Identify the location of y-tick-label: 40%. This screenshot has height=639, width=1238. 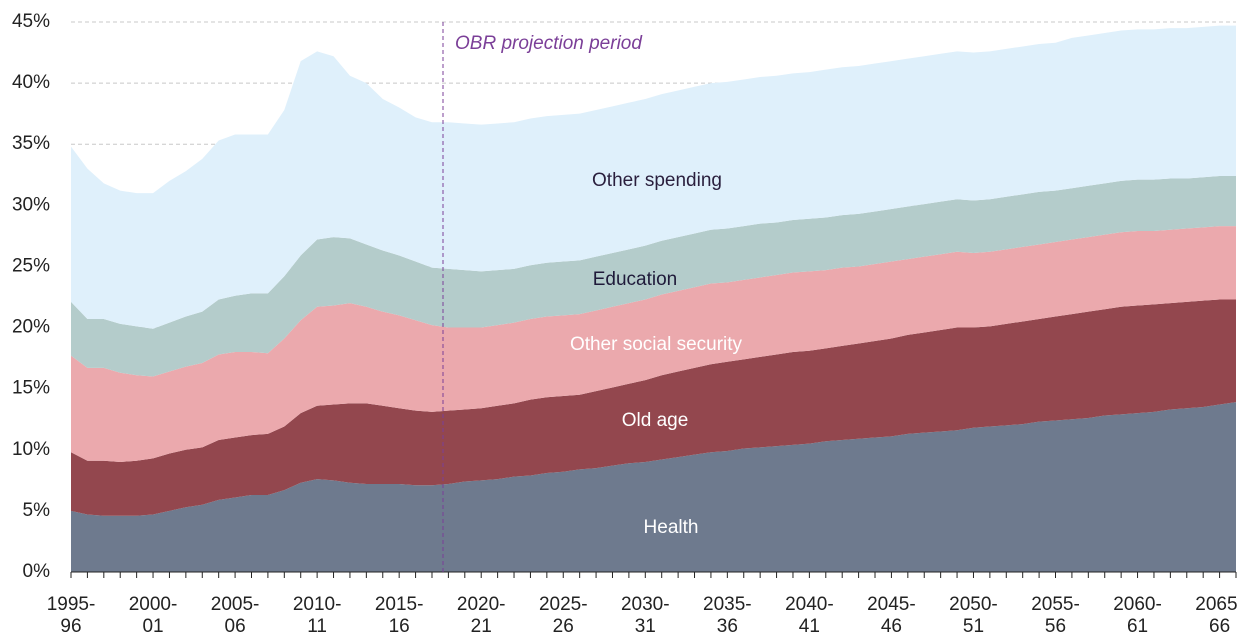
(31, 82).